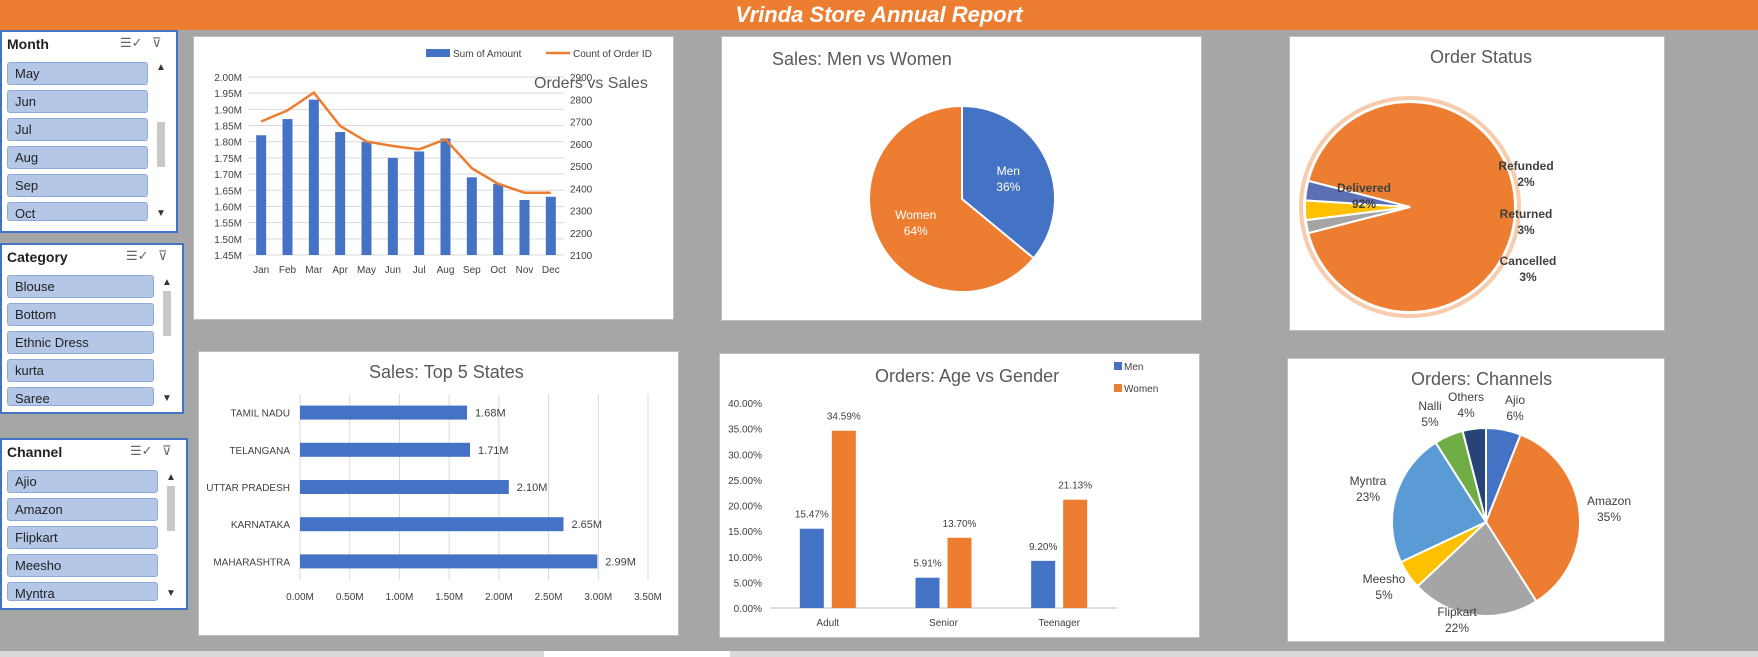 This screenshot has width=1758, height=657. What do you see at coordinates (228, 191) in the screenshot?
I see `y-tick-label: 1.65M` at bounding box center [228, 191].